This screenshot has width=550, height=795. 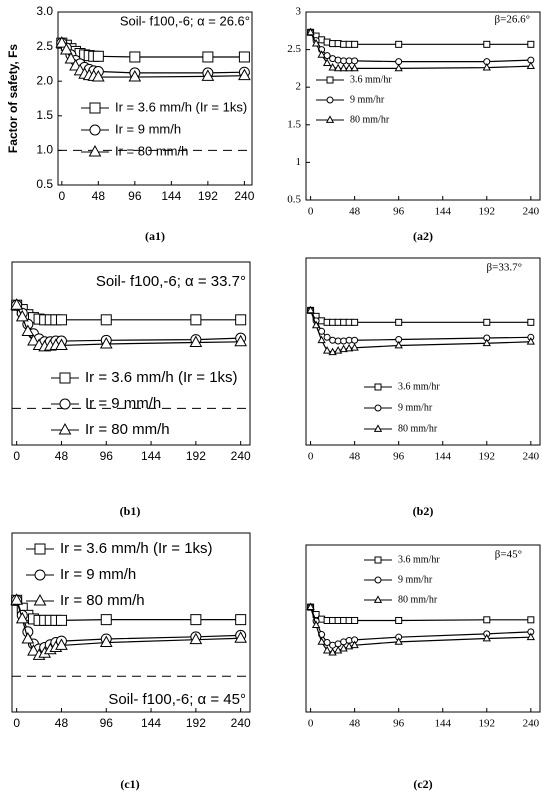 I want to click on x-tick-label: 240, so click(x=531, y=724).